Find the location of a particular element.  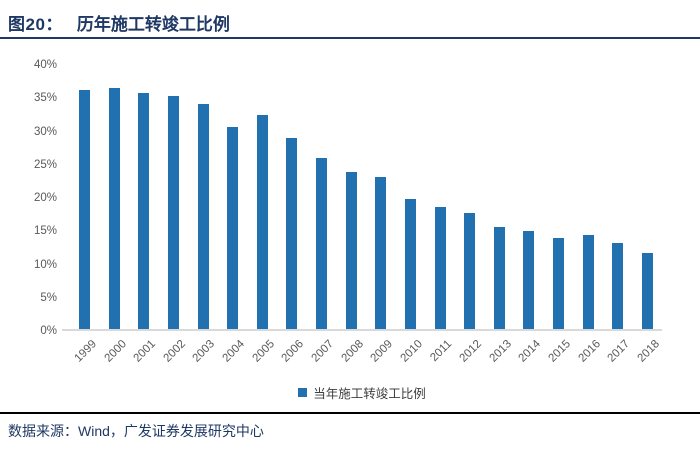

bar-2009 is located at coordinates (381, 253).